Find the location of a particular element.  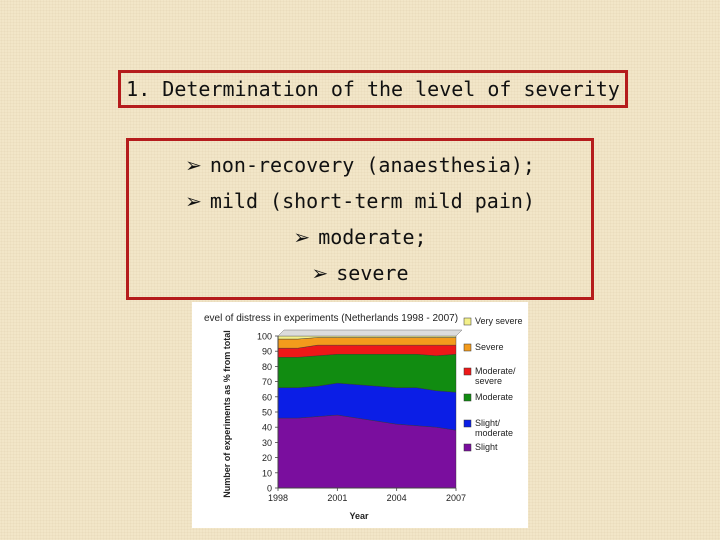

list-item-text: moderate; is located at coordinates (372, 237).